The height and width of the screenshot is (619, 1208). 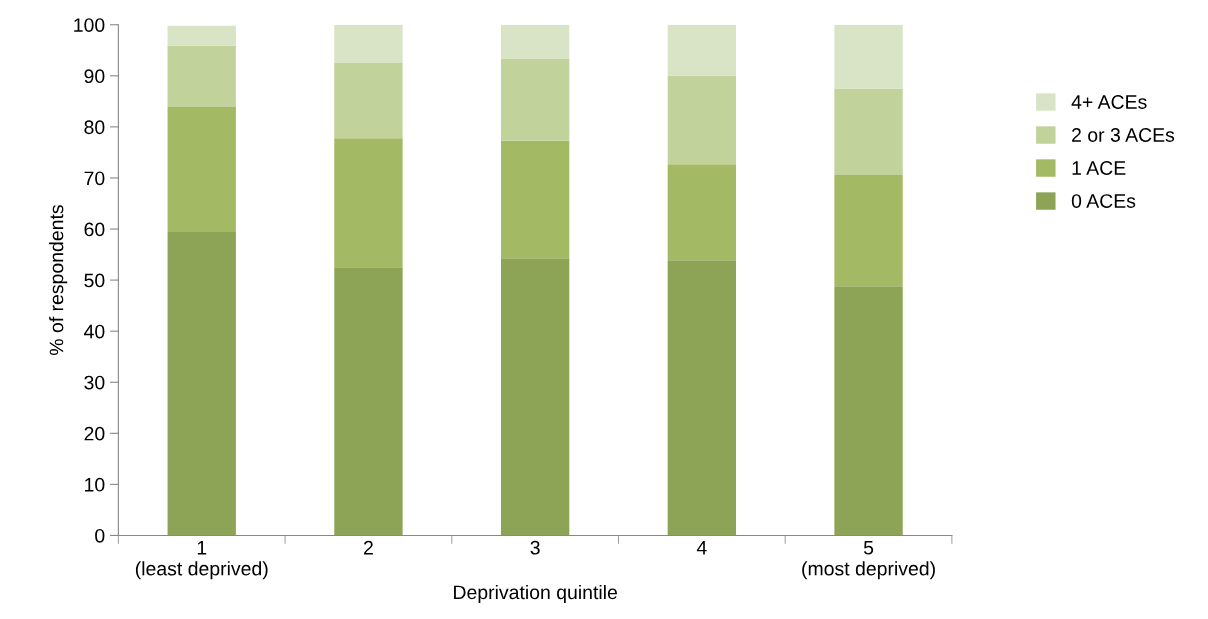 What do you see at coordinates (94, 76) in the screenshot?
I see `y-tick-label: 90` at bounding box center [94, 76].